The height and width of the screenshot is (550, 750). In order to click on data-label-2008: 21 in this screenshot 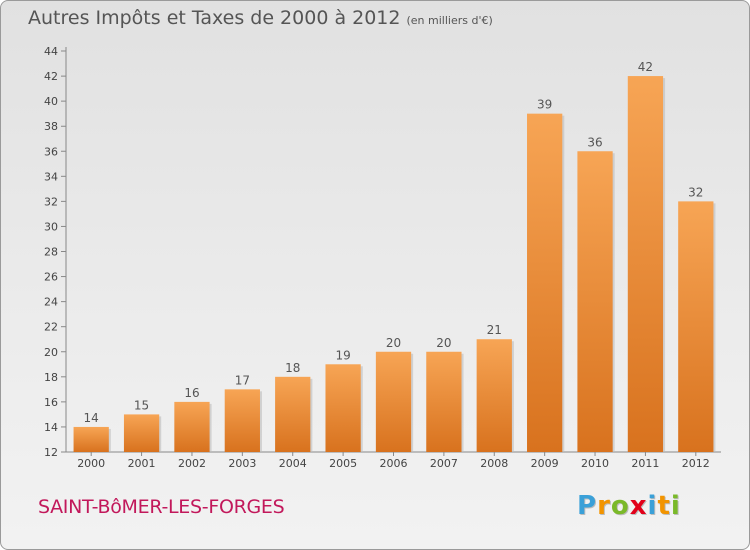, I will do `click(494, 330)`.